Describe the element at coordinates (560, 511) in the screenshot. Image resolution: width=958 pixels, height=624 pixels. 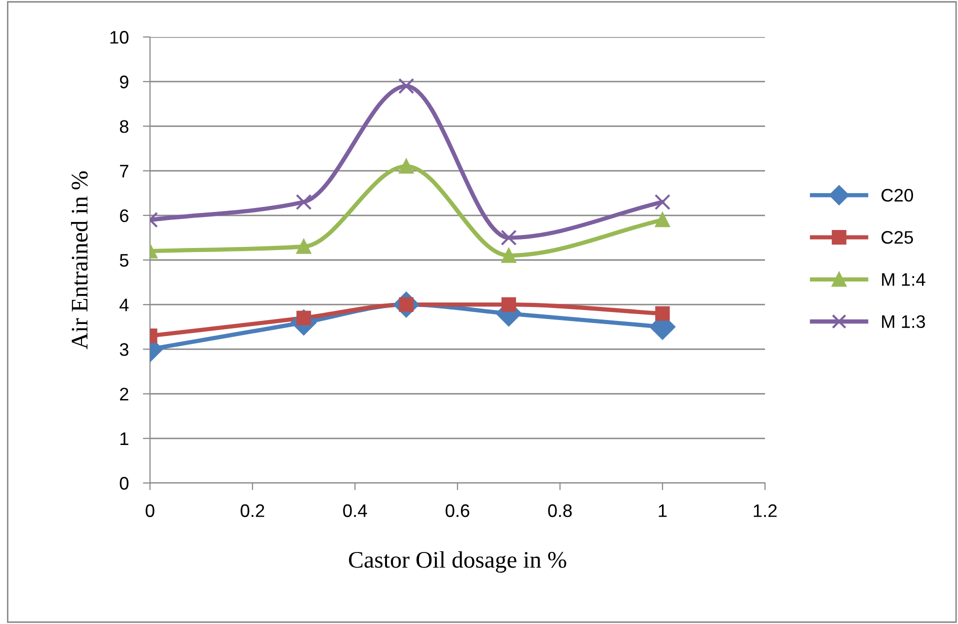
I see `x-tick-label: 0.8` at that location.